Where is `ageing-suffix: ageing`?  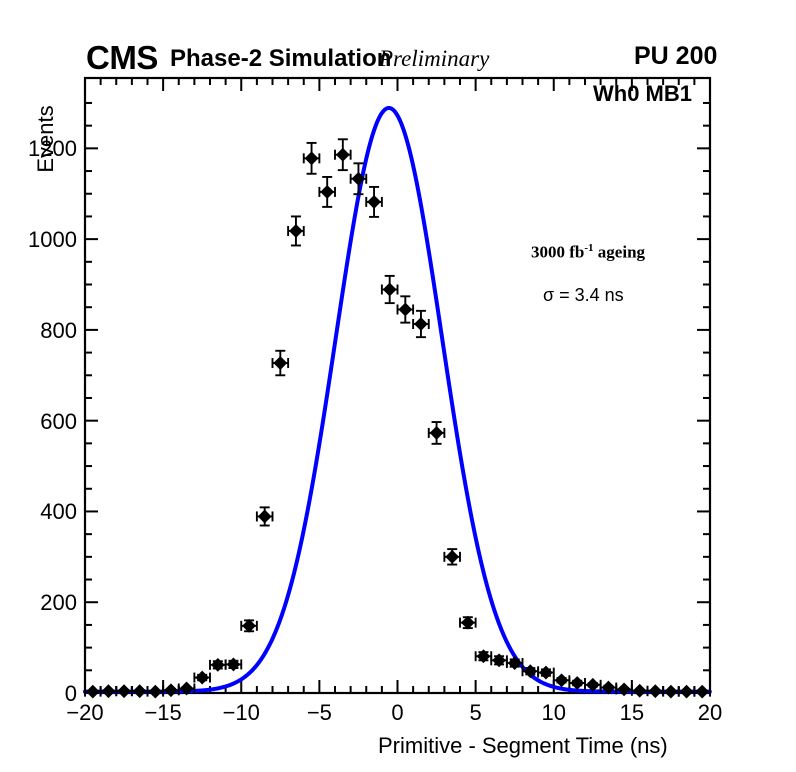 ageing-suffix: ageing is located at coordinates (619, 252).